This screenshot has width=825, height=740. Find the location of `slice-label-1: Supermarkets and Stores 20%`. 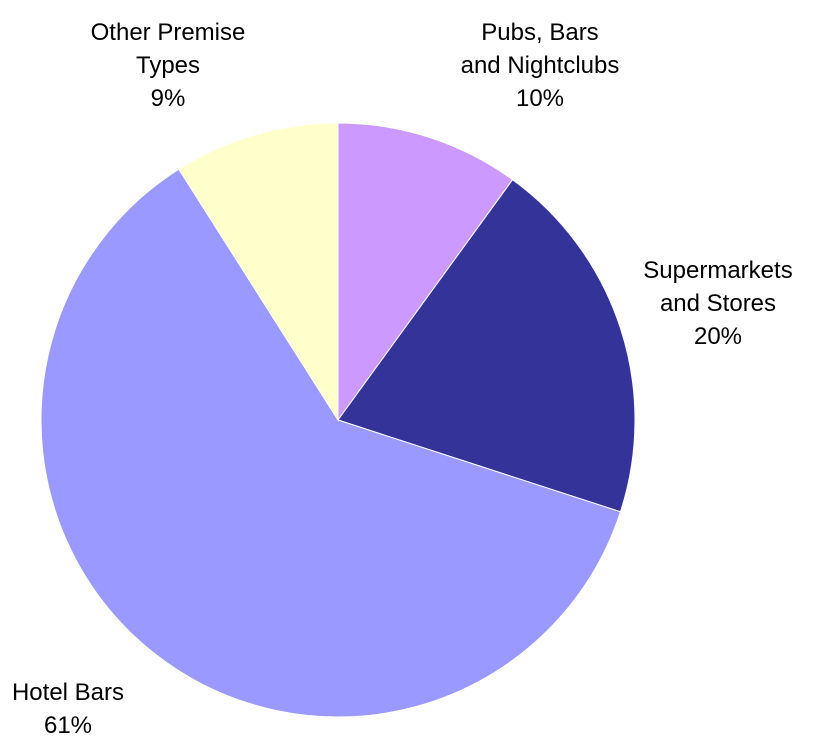

slice-label-1: Supermarkets and Stores 20% is located at coordinates (717, 303).